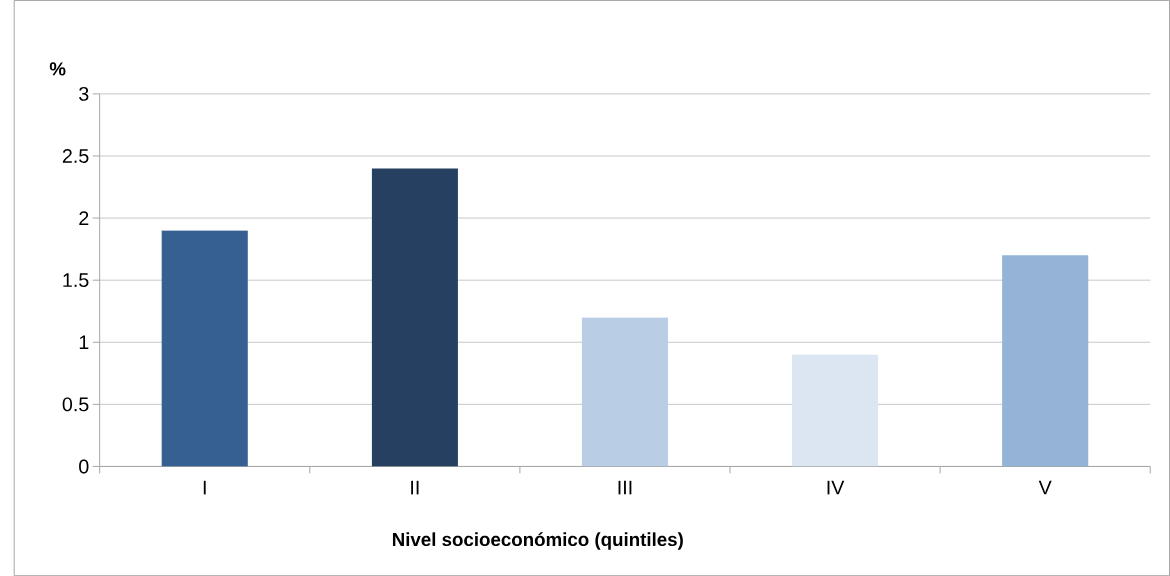  Describe the element at coordinates (204, 487) in the screenshot. I see `x-tick-label: I` at that location.